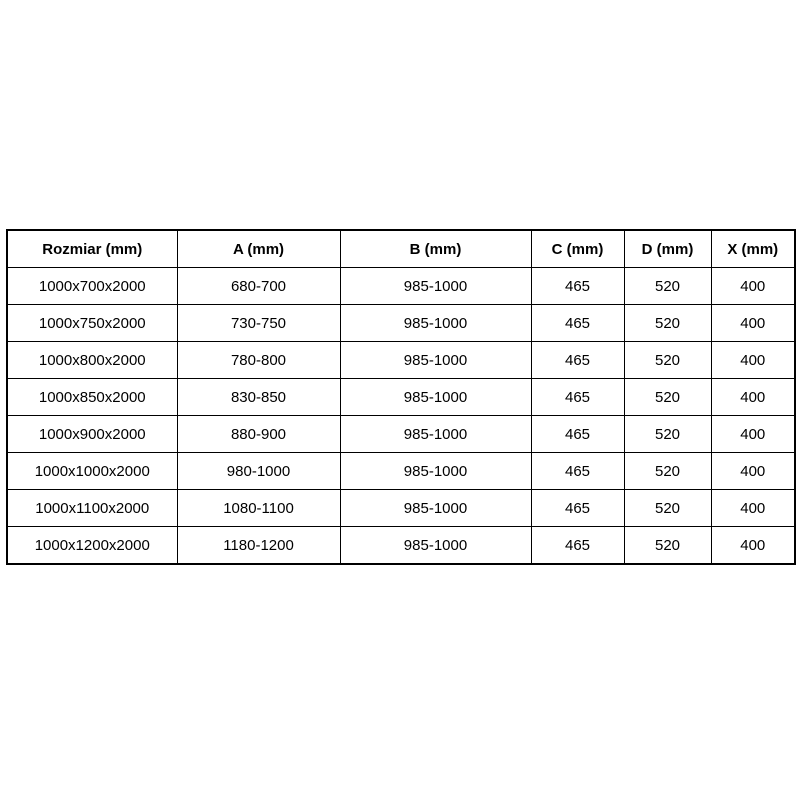 Image resolution: width=800 pixels, height=800 pixels. I want to click on table-cell: 1000x700x2000, so click(92, 286).